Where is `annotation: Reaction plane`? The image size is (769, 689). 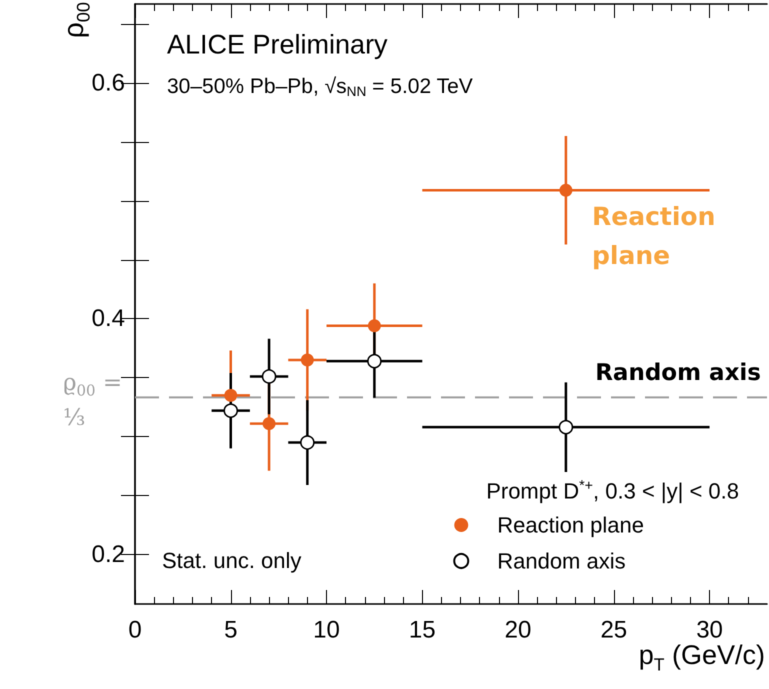
annotation: Reaction plane is located at coordinates (654, 236).